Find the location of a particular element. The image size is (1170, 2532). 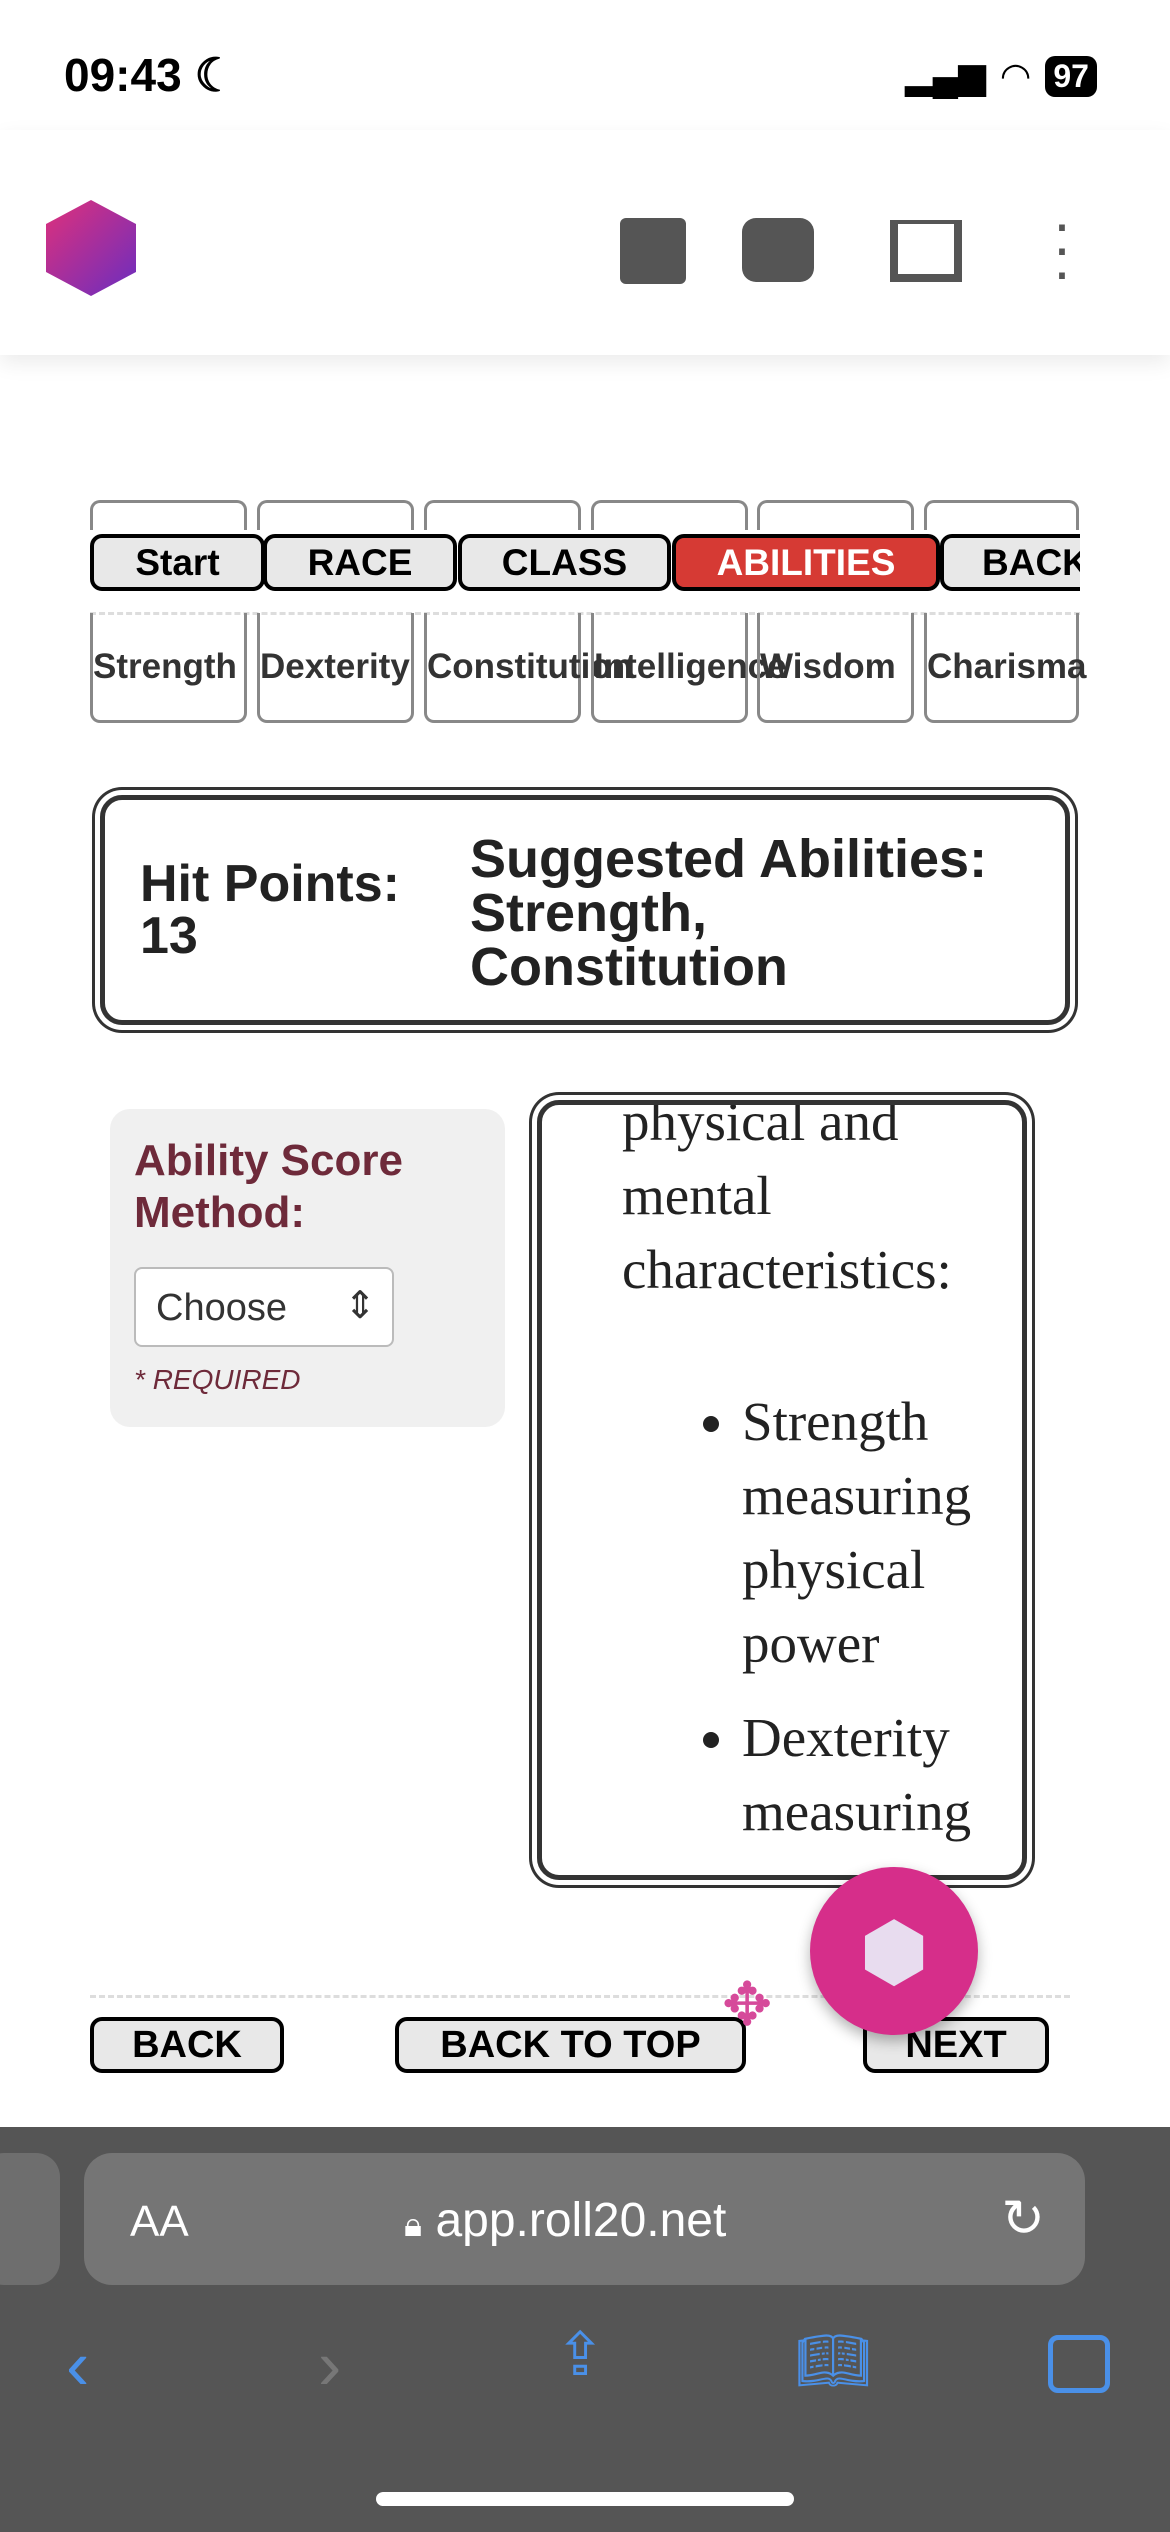

method-panel: Ability Score Method: Choose ⇕ * REQUIRED is located at coordinates (307, 1268).